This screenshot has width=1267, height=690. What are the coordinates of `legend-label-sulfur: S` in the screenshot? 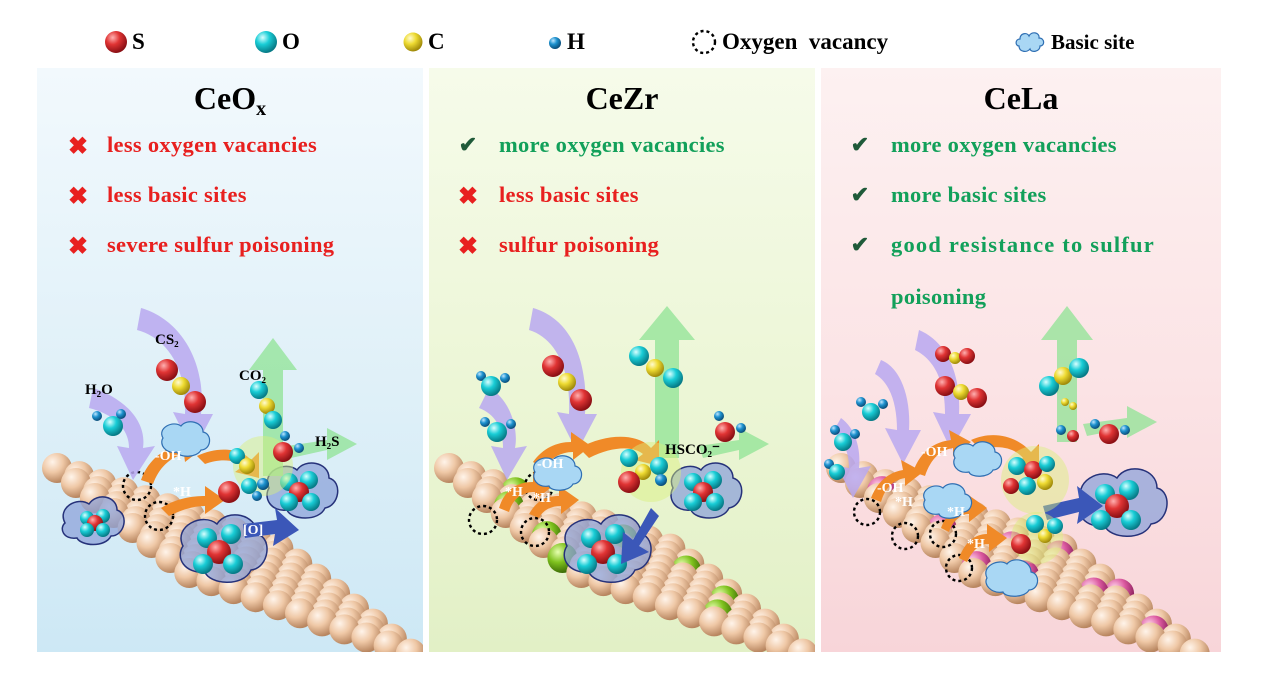 It's located at (138, 41).